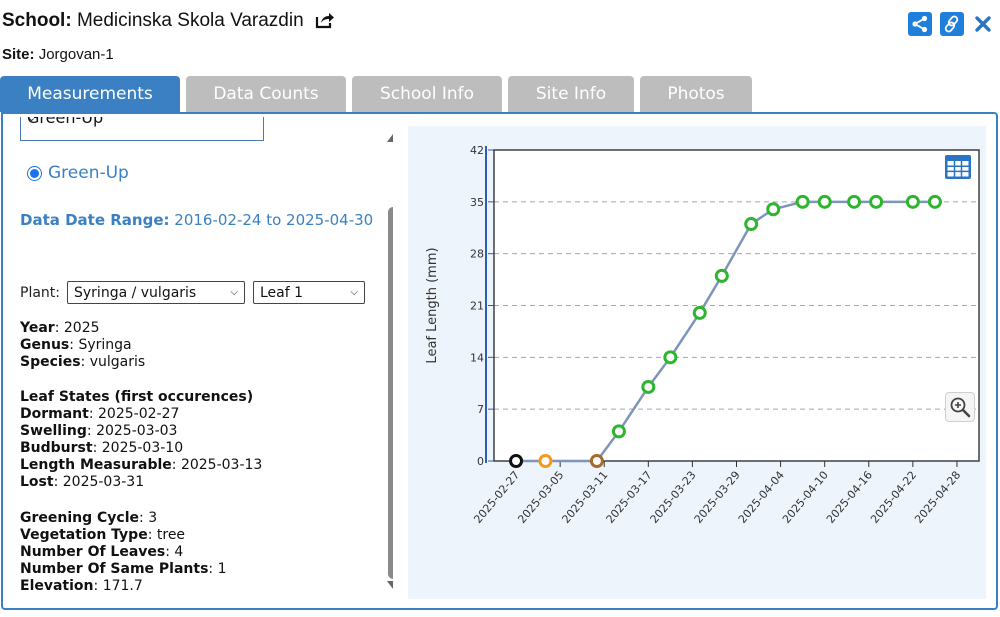  What do you see at coordinates (45, 345) in the screenshot?
I see `detail-label: Genus` at bounding box center [45, 345].